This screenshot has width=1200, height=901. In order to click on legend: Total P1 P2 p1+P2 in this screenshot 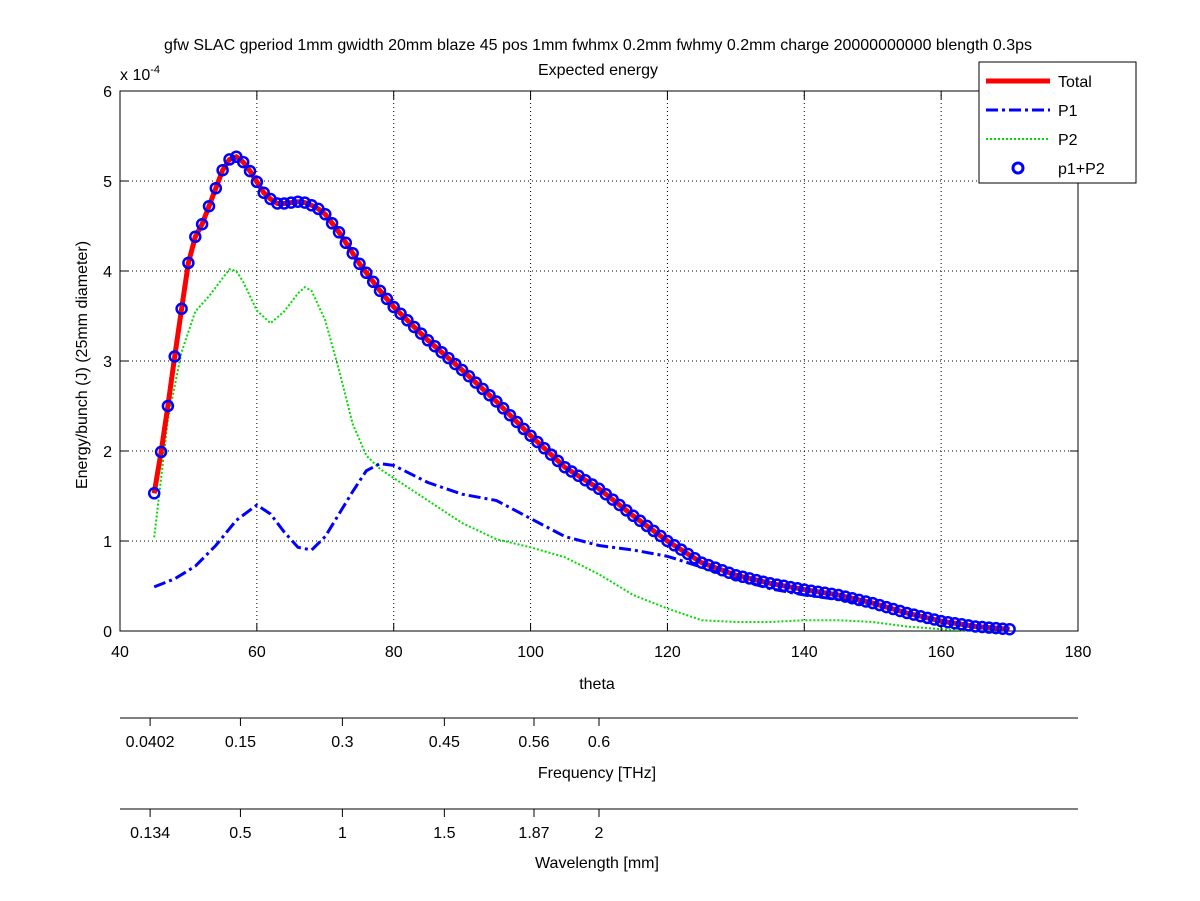, I will do `click(1057, 122)`.